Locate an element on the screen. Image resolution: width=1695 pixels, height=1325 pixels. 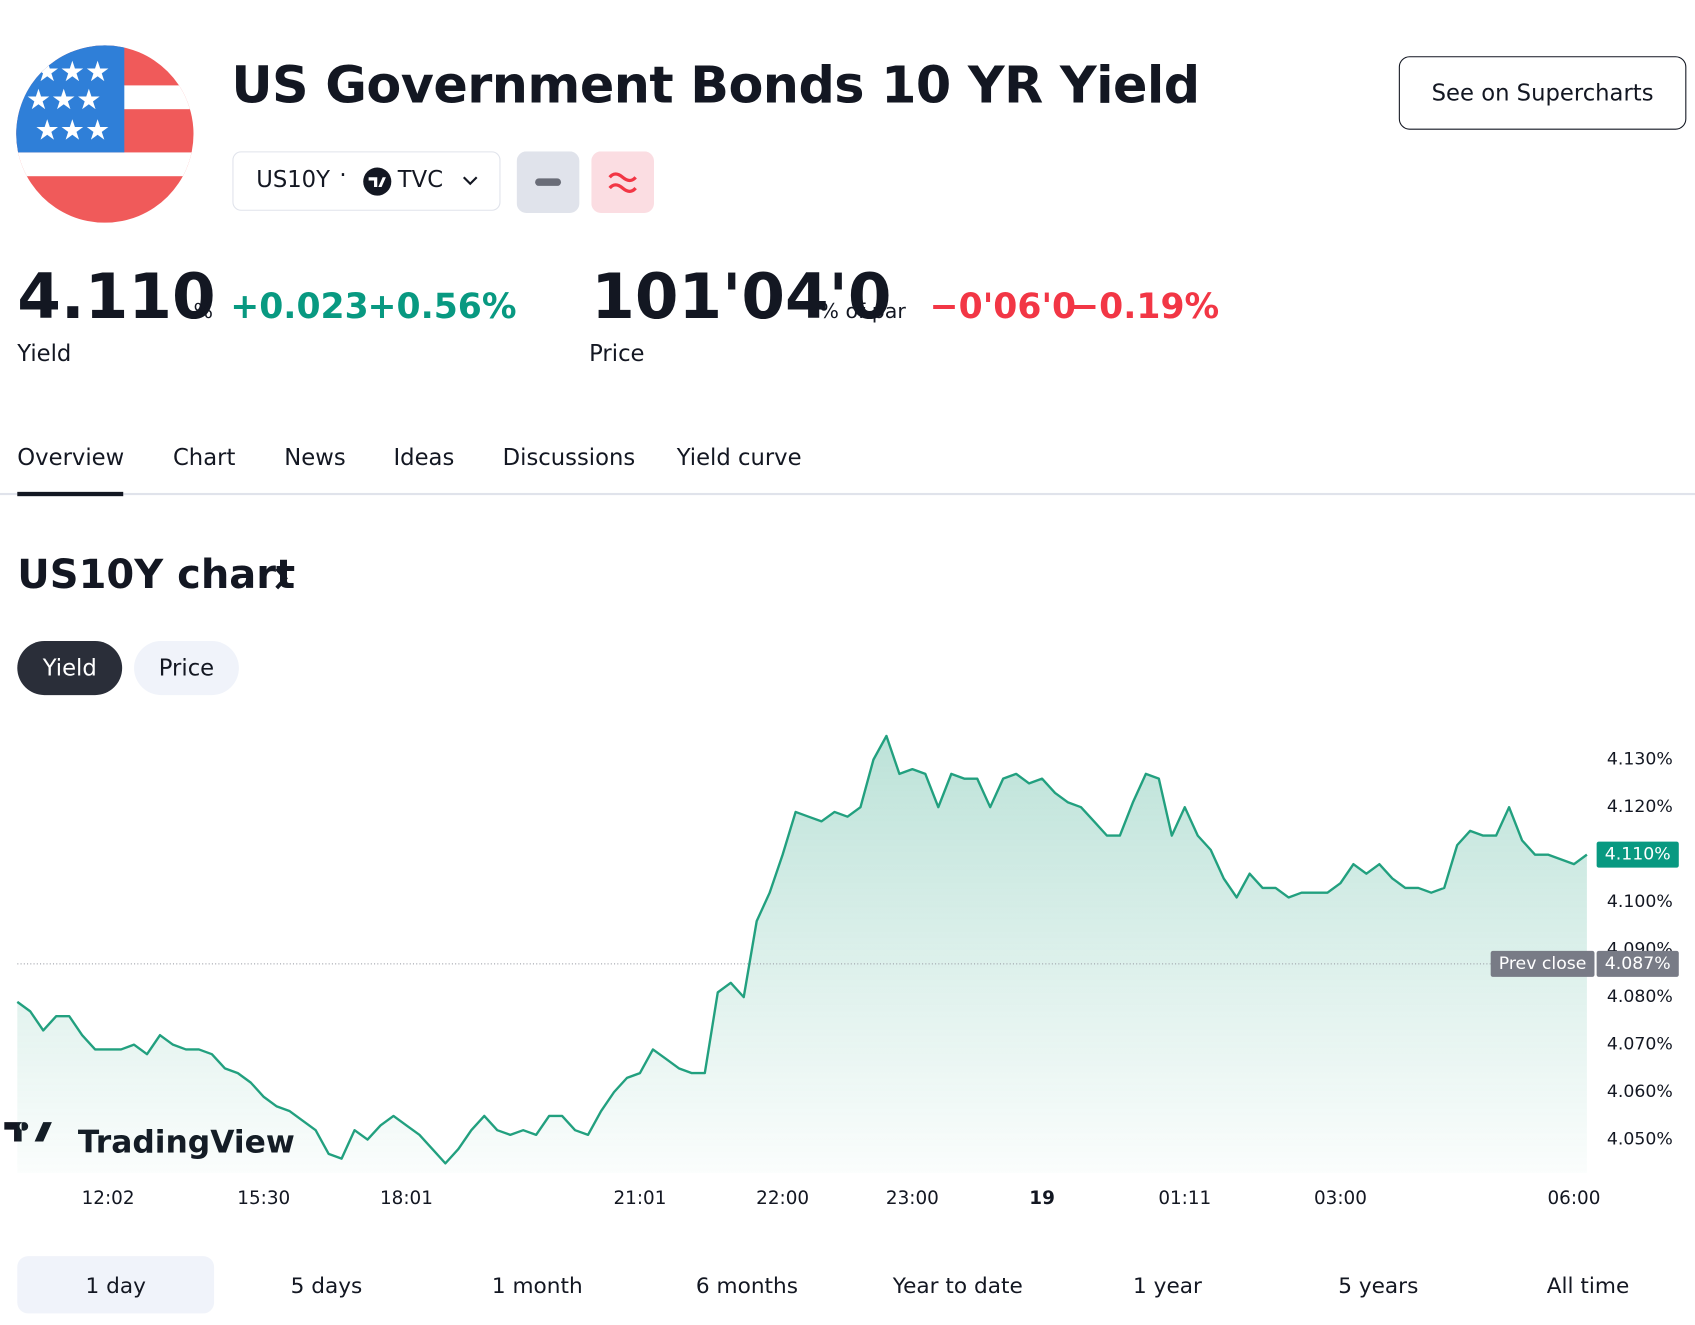
range-button: 1 day is located at coordinates (116, 1285).